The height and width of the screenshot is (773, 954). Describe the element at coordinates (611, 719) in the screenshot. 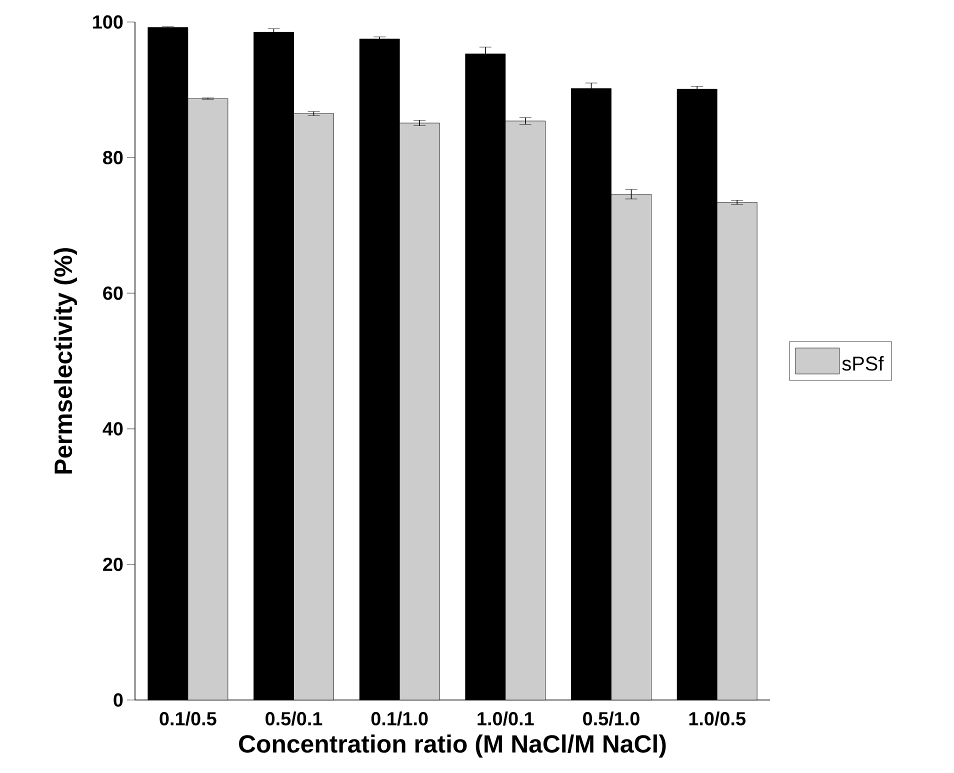

I see `x-tick-label: 0.5/1.0` at that location.